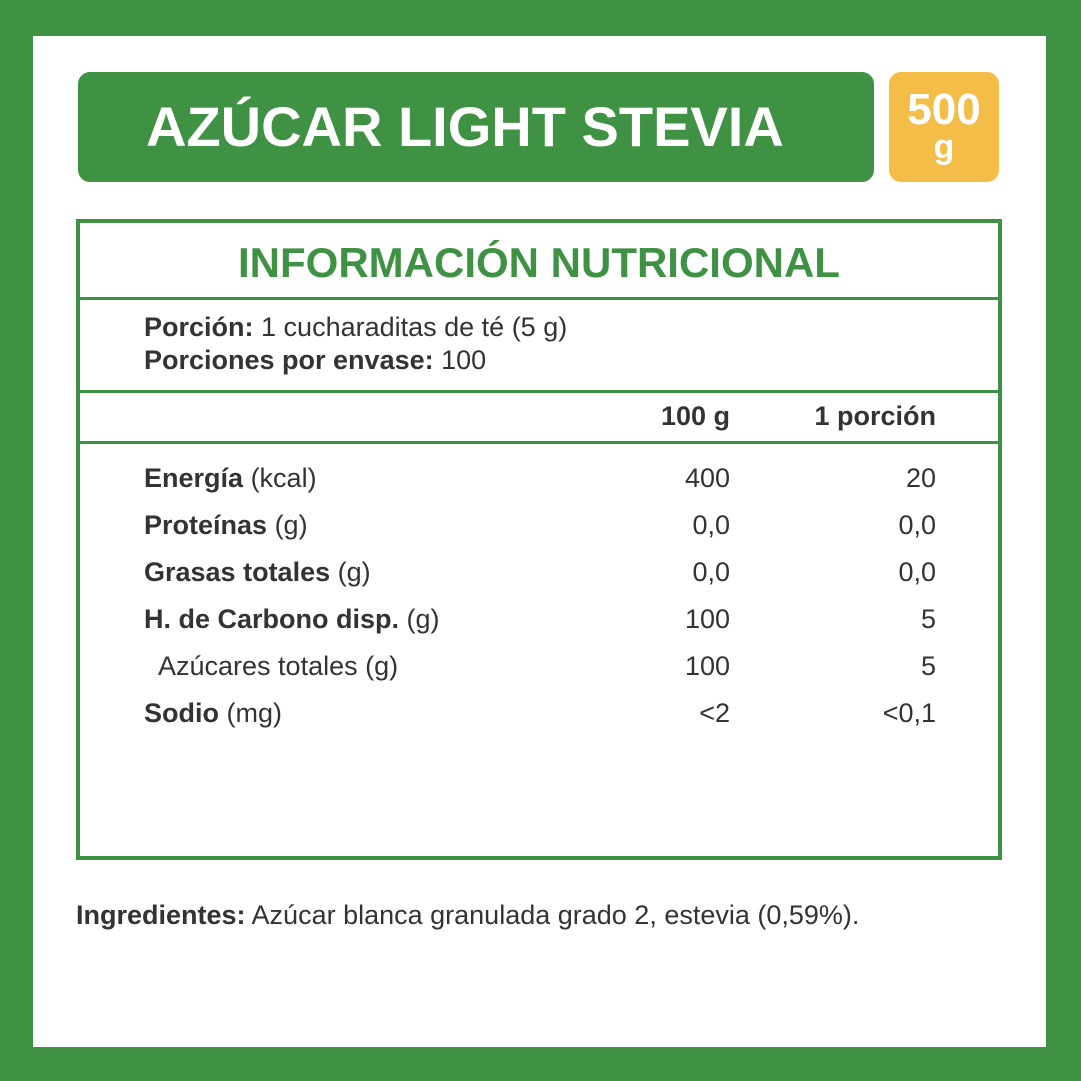 Image resolution: width=1081 pixels, height=1081 pixels. I want to click on serving-size: Porción: 1 cucharaditas de té (5 g), so click(355, 327).